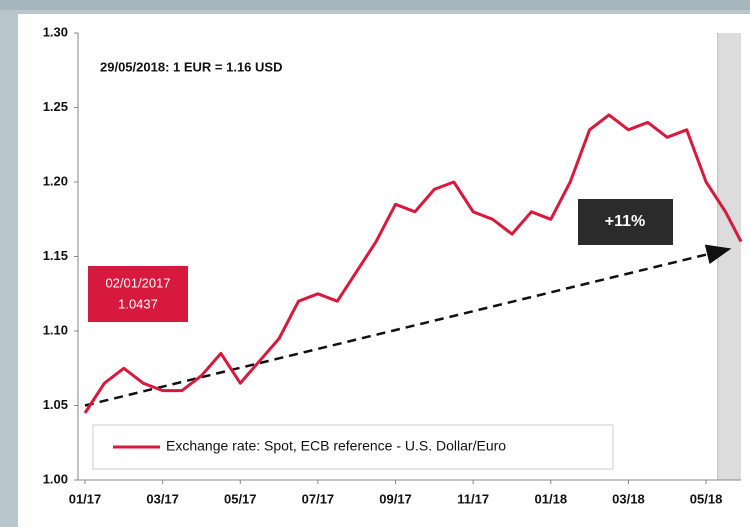  Describe the element at coordinates (138, 294) in the screenshot. I see `start-label-box` at that location.